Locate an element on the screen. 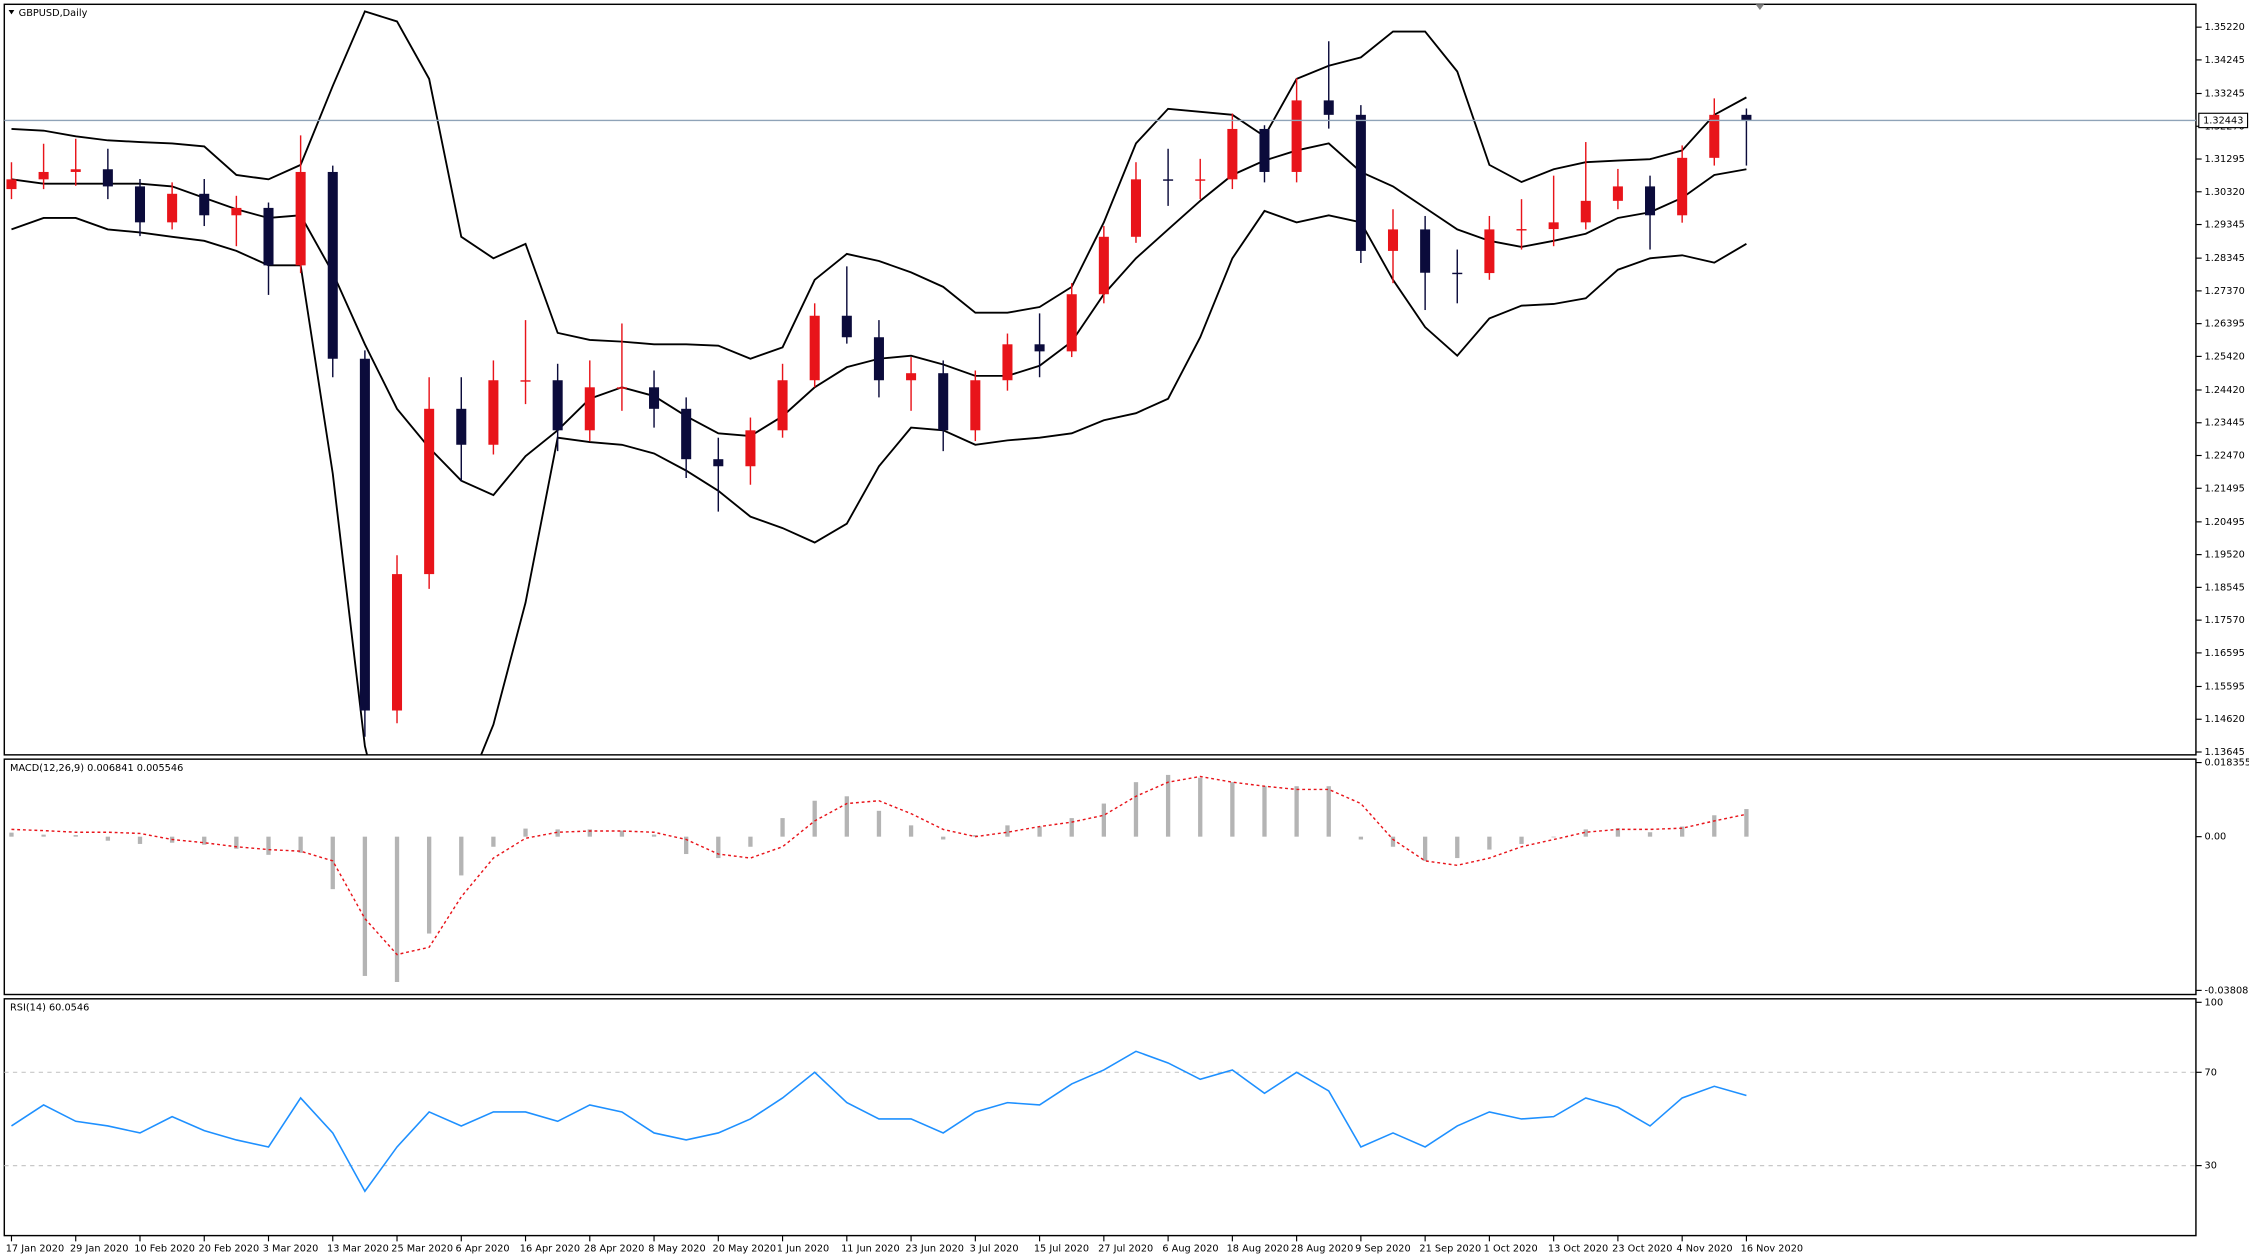 This screenshot has width=2249, height=1260. y-tick-label: 1.18545 is located at coordinates (2225, 587).